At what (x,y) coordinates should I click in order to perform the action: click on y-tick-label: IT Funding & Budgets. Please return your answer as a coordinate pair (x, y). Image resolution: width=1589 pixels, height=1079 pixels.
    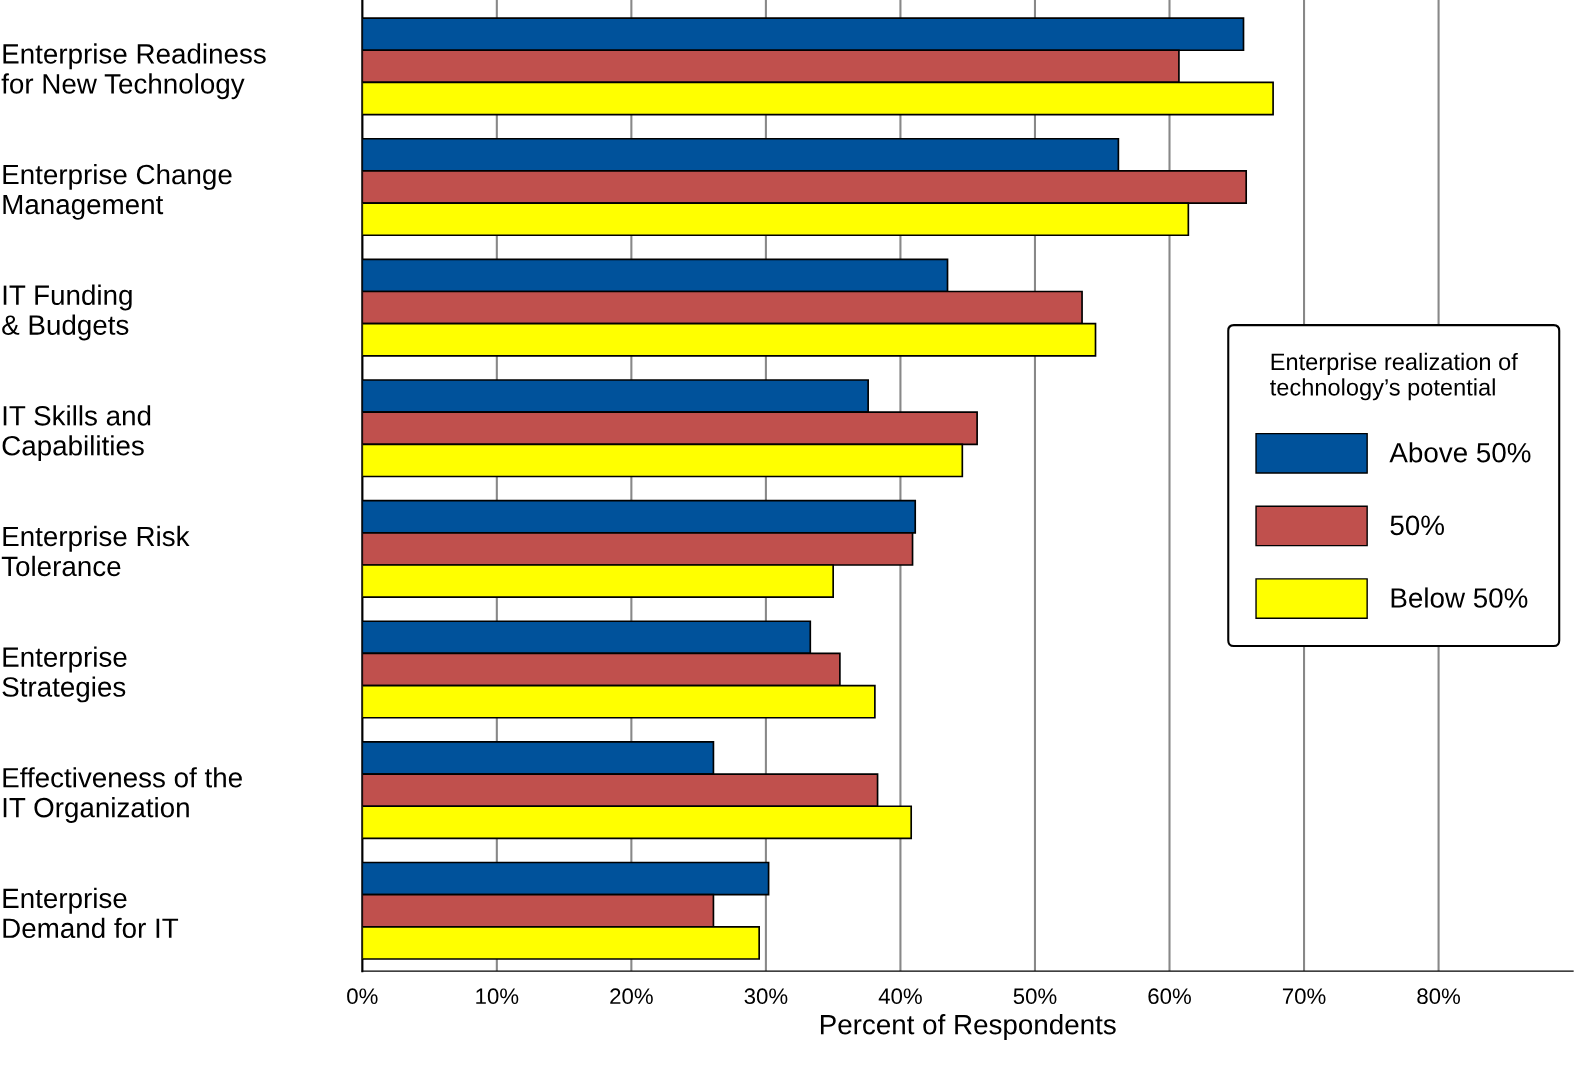
    Looking at the image, I should click on (67, 312).